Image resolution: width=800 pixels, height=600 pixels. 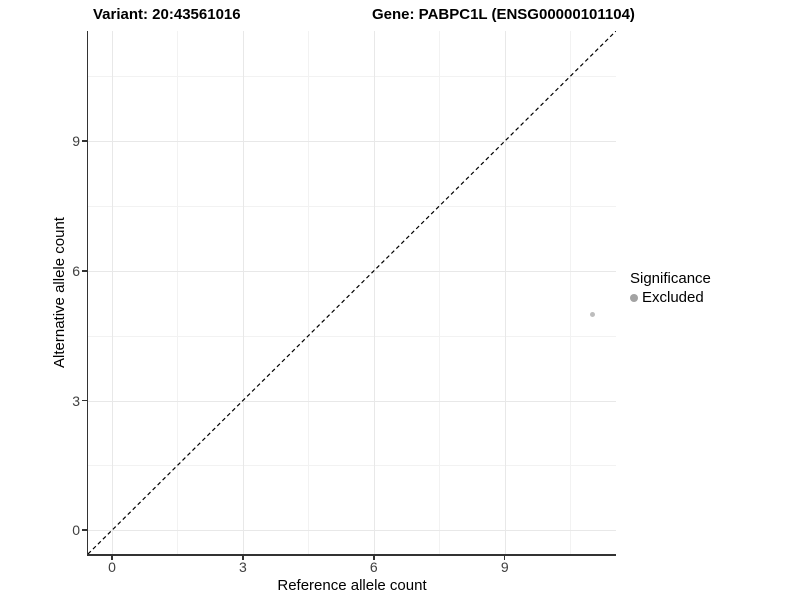 What do you see at coordinates (76, 530) in the screenshot?
I see `y-tick-label: 0` at bounding box center [76, 530].